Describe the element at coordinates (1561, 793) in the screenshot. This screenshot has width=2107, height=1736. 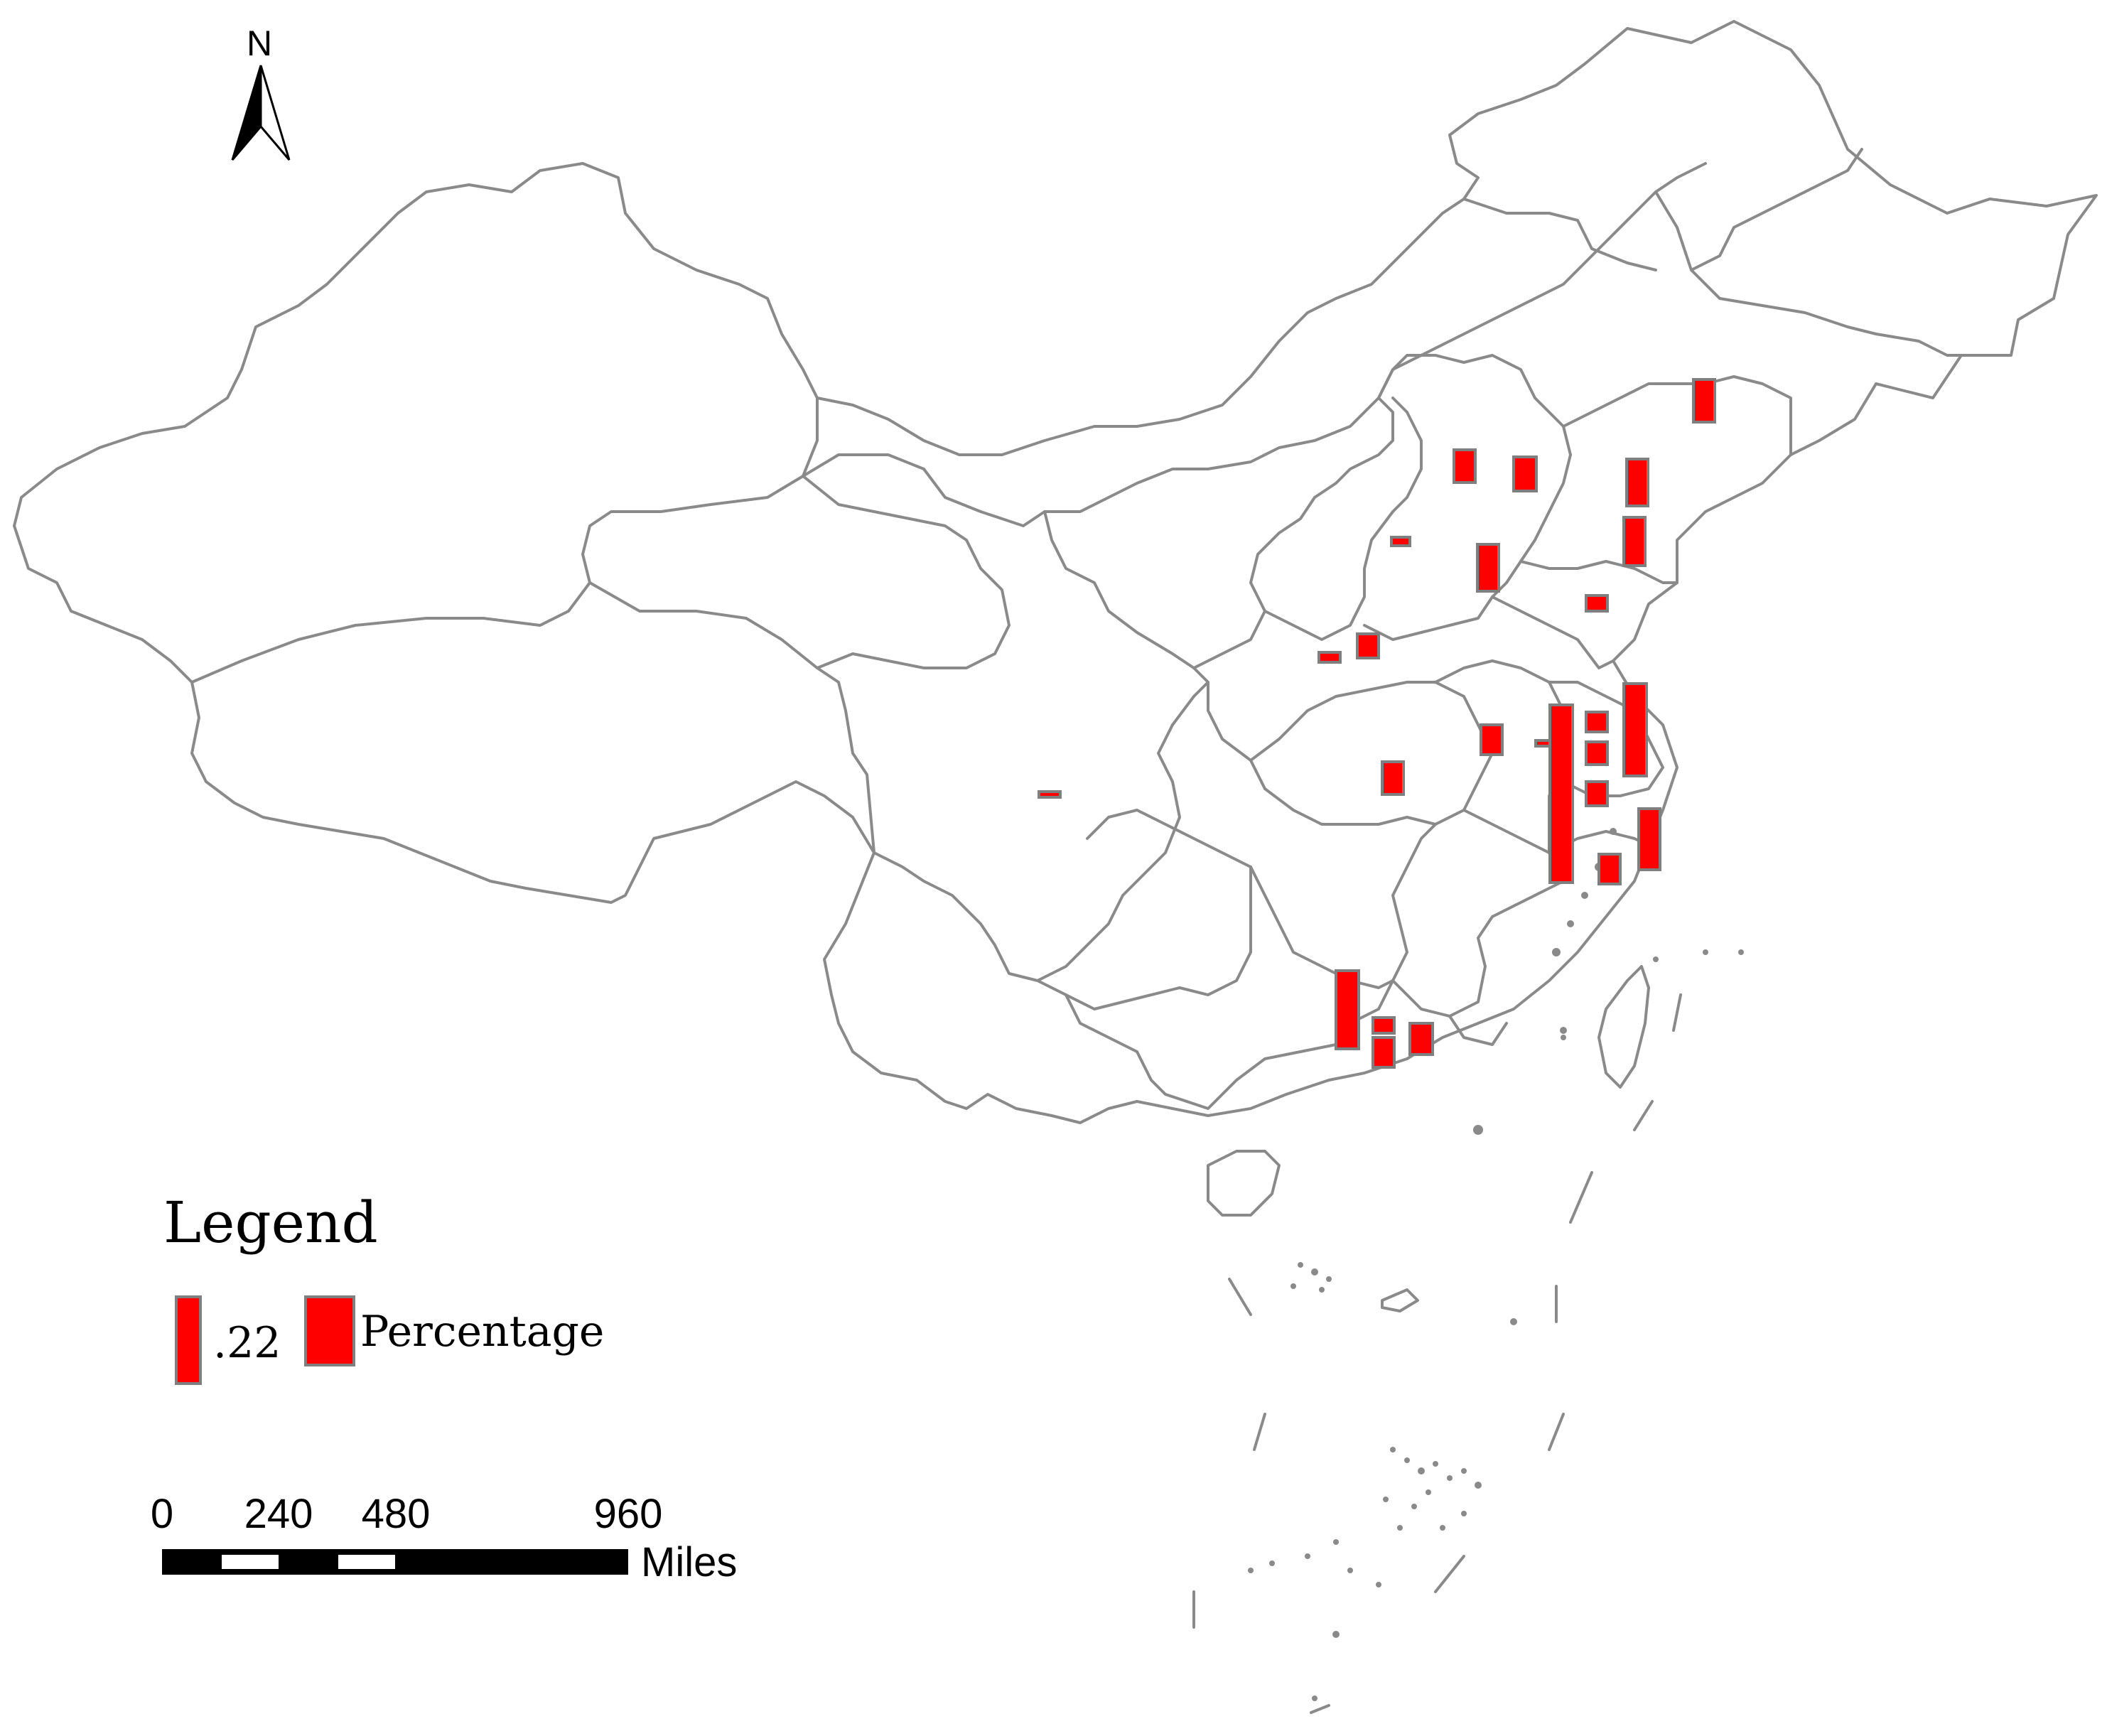
I see `bar-jiangsu-main` at that location.